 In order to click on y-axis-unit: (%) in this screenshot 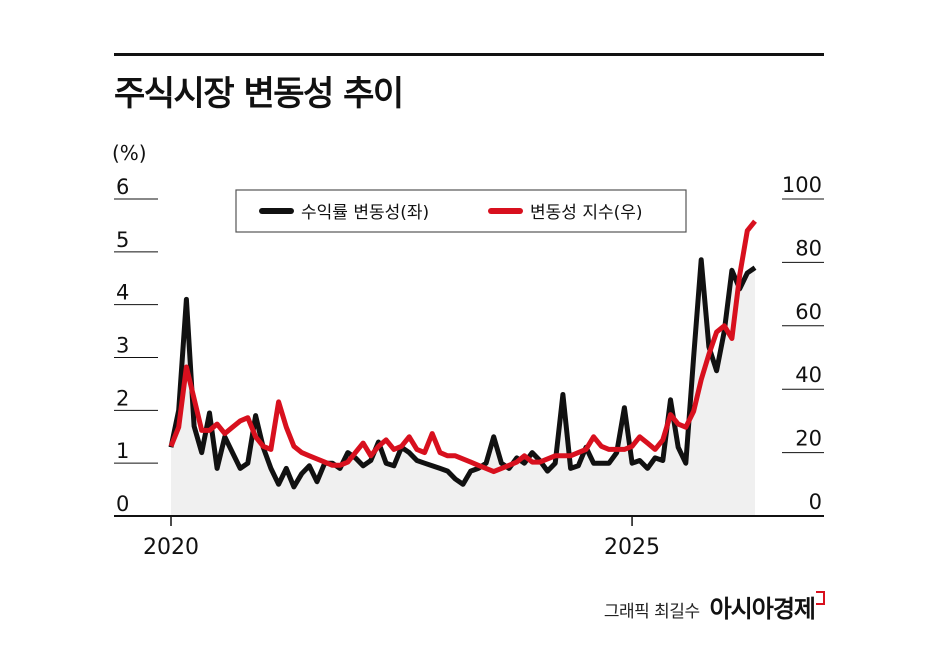, I will do `click(129, 153)`.